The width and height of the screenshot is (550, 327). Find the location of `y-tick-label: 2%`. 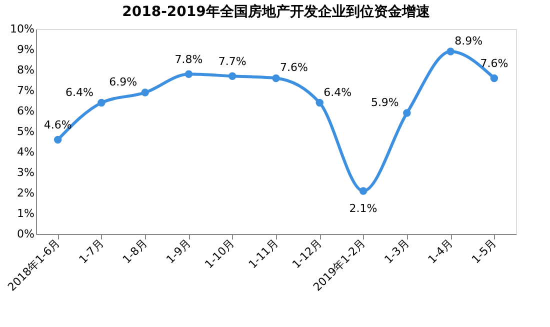

y-tick-label: 2% is located at coordinates (25, 193).